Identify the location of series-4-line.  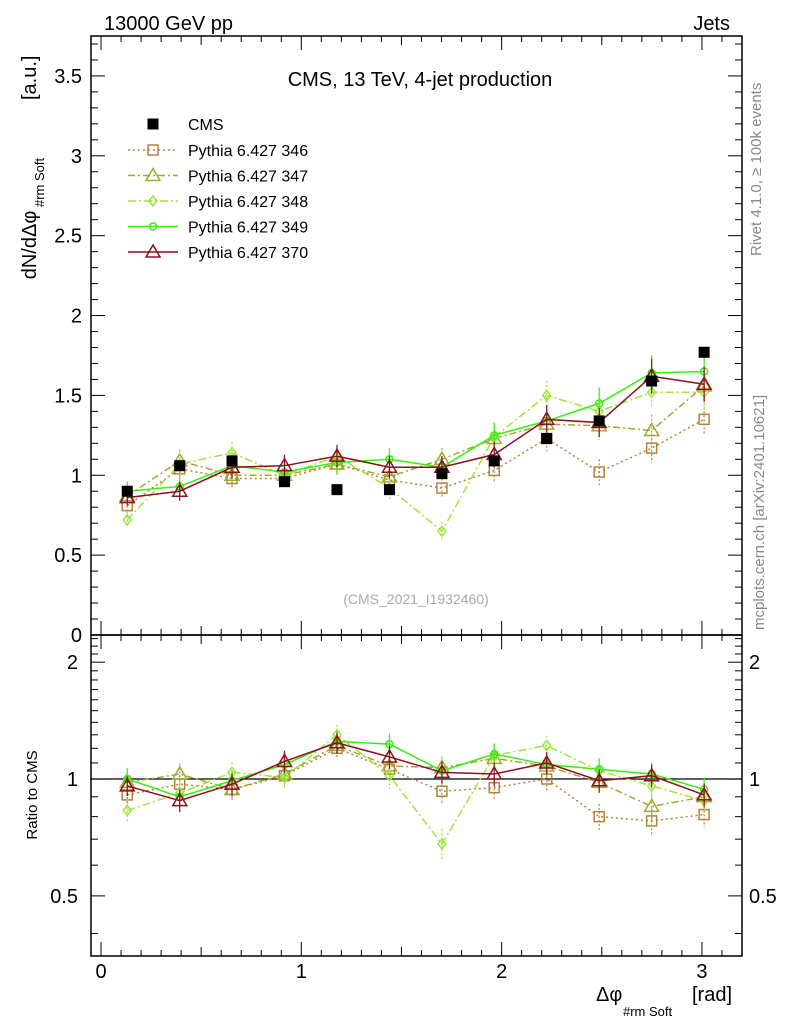
(416, 437).